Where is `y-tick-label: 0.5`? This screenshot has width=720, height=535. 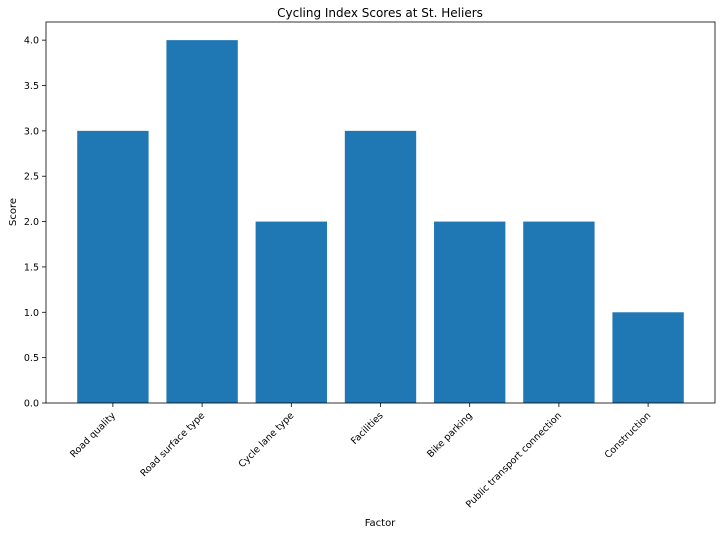
y-tick-label: 0.5 is located at coordinates (31, 358).